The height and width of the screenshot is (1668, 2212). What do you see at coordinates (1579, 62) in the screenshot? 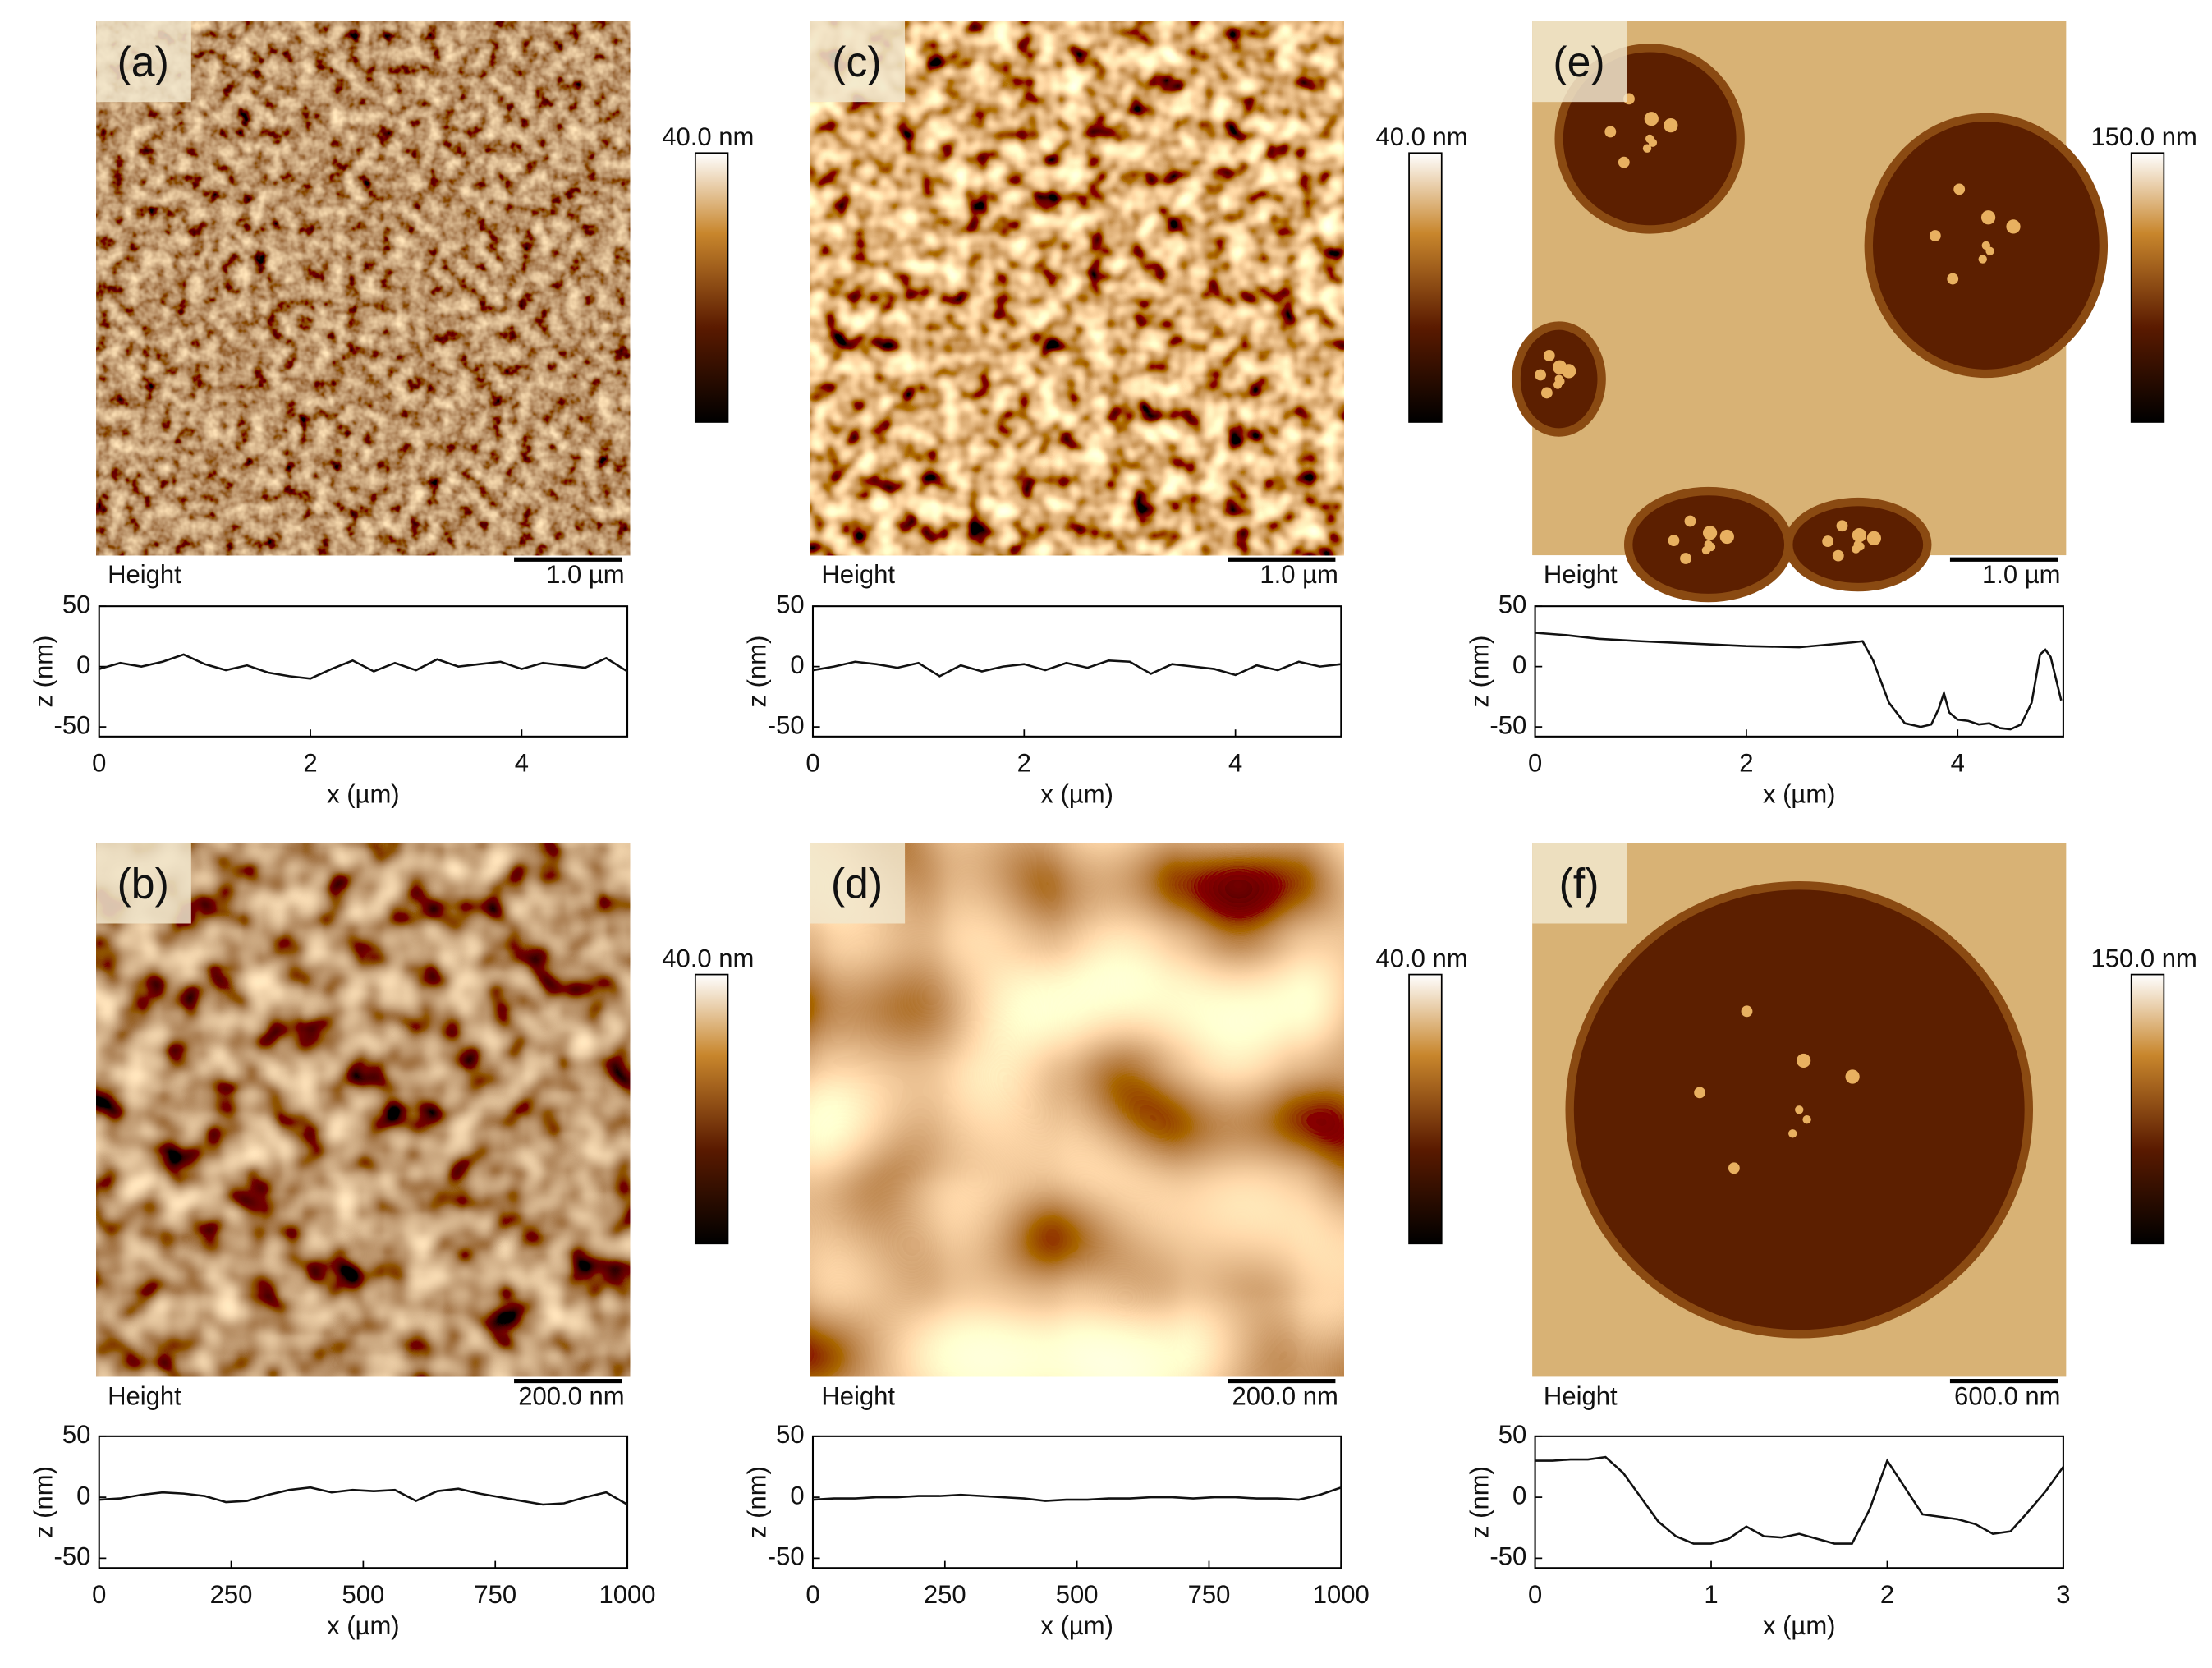
I see `panel-label: (e)` at bounding box center [1579, 62].